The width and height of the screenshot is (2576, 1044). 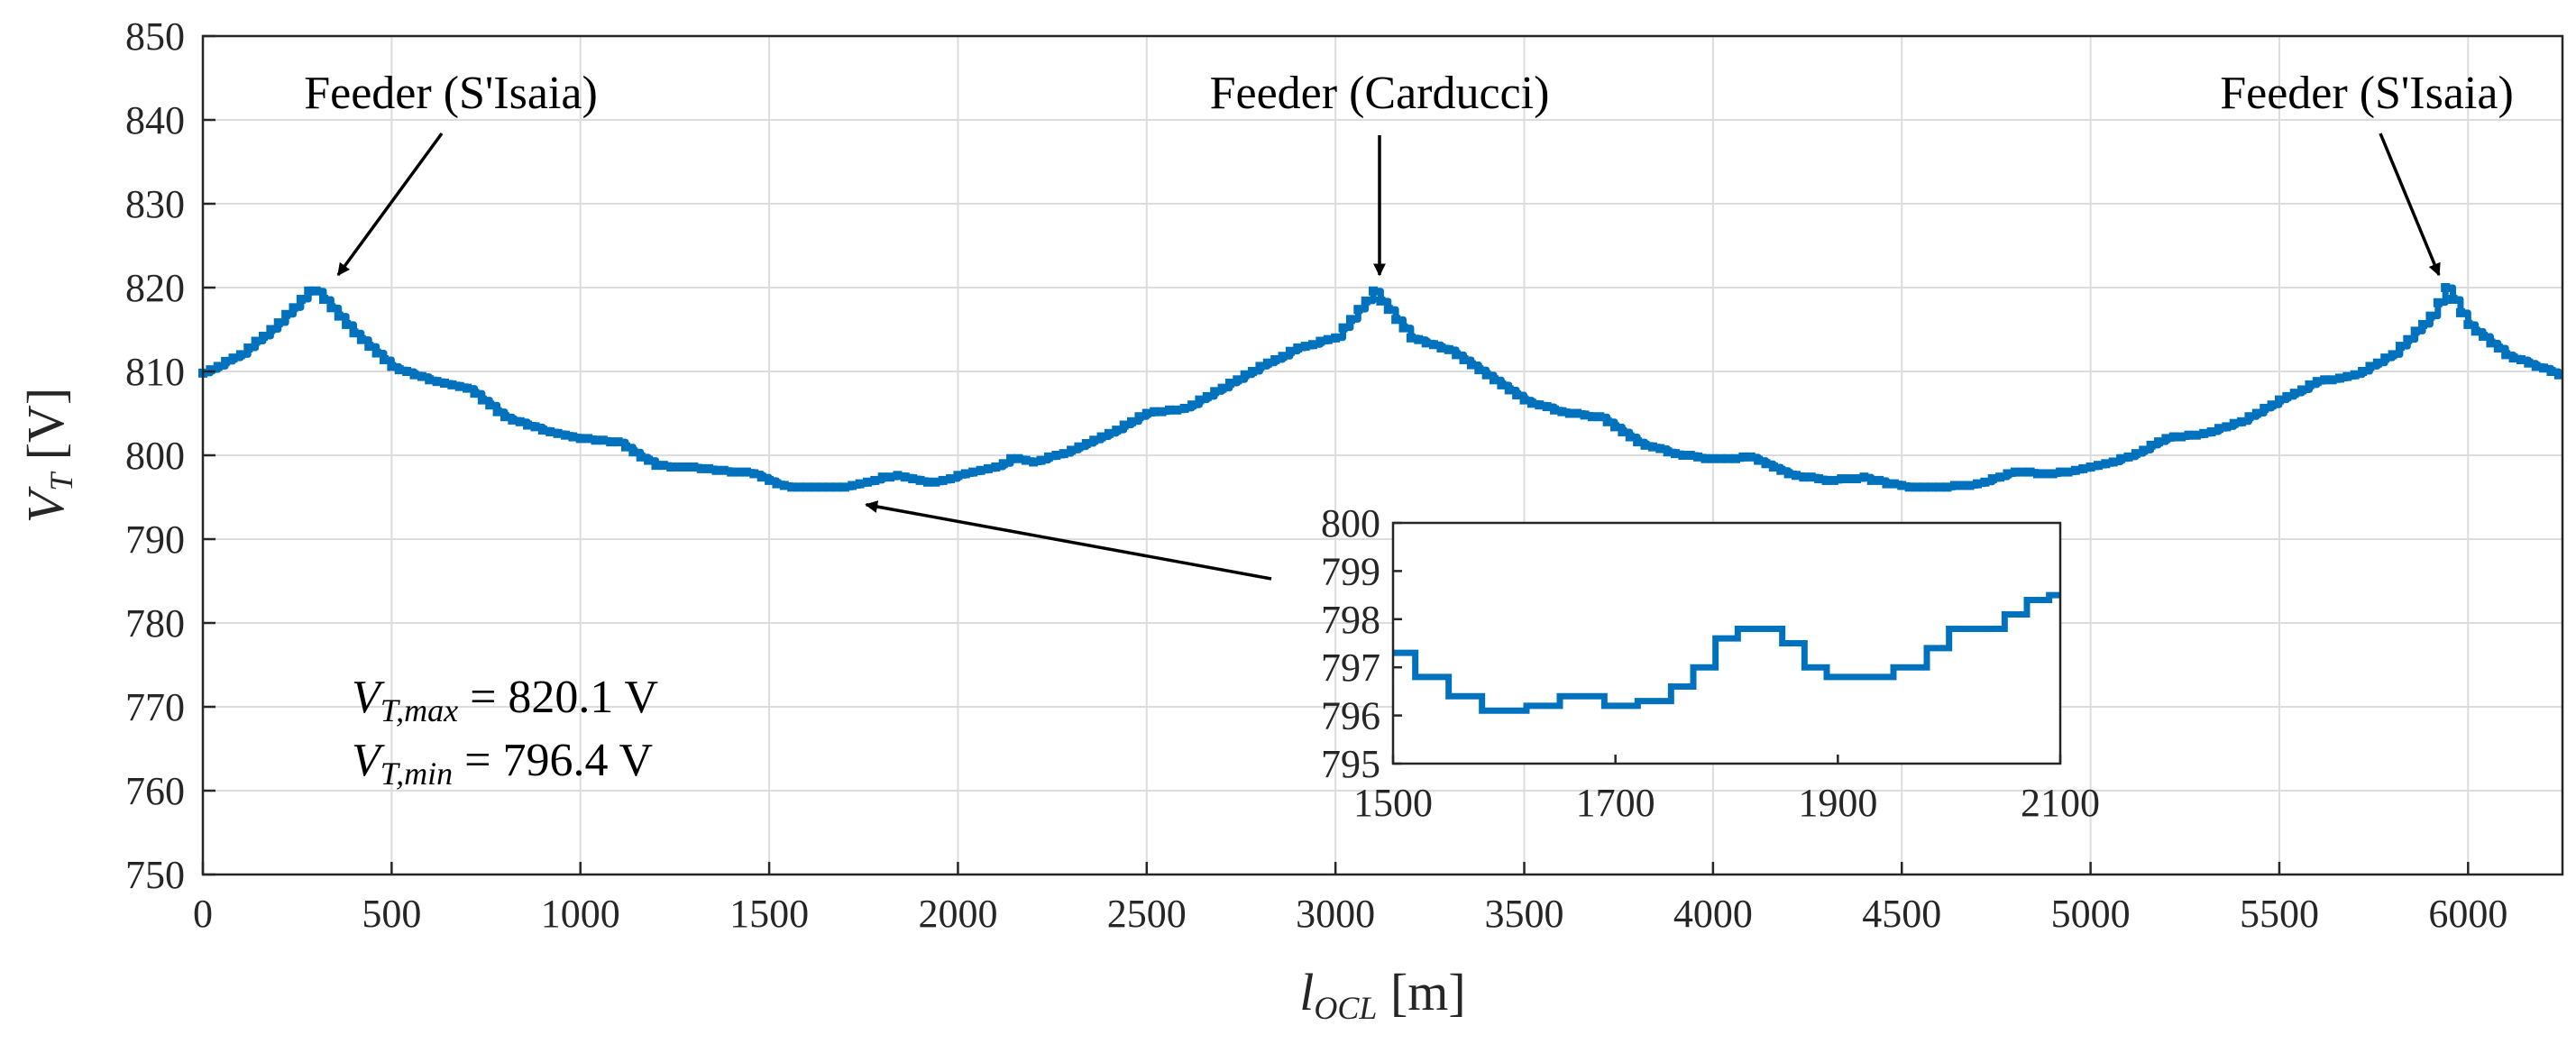 What do you see at coordinates (1350, 764) in the screenshot?
I see `inset-y-tick-label: 795` at bounding box center [1350, 764].